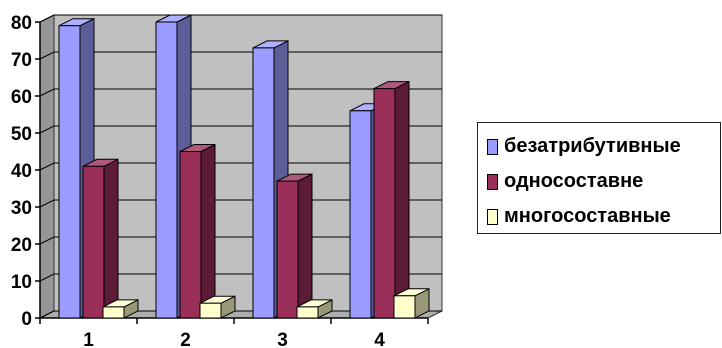  I want to click on y-tick-70: 70, so click(21, 60).